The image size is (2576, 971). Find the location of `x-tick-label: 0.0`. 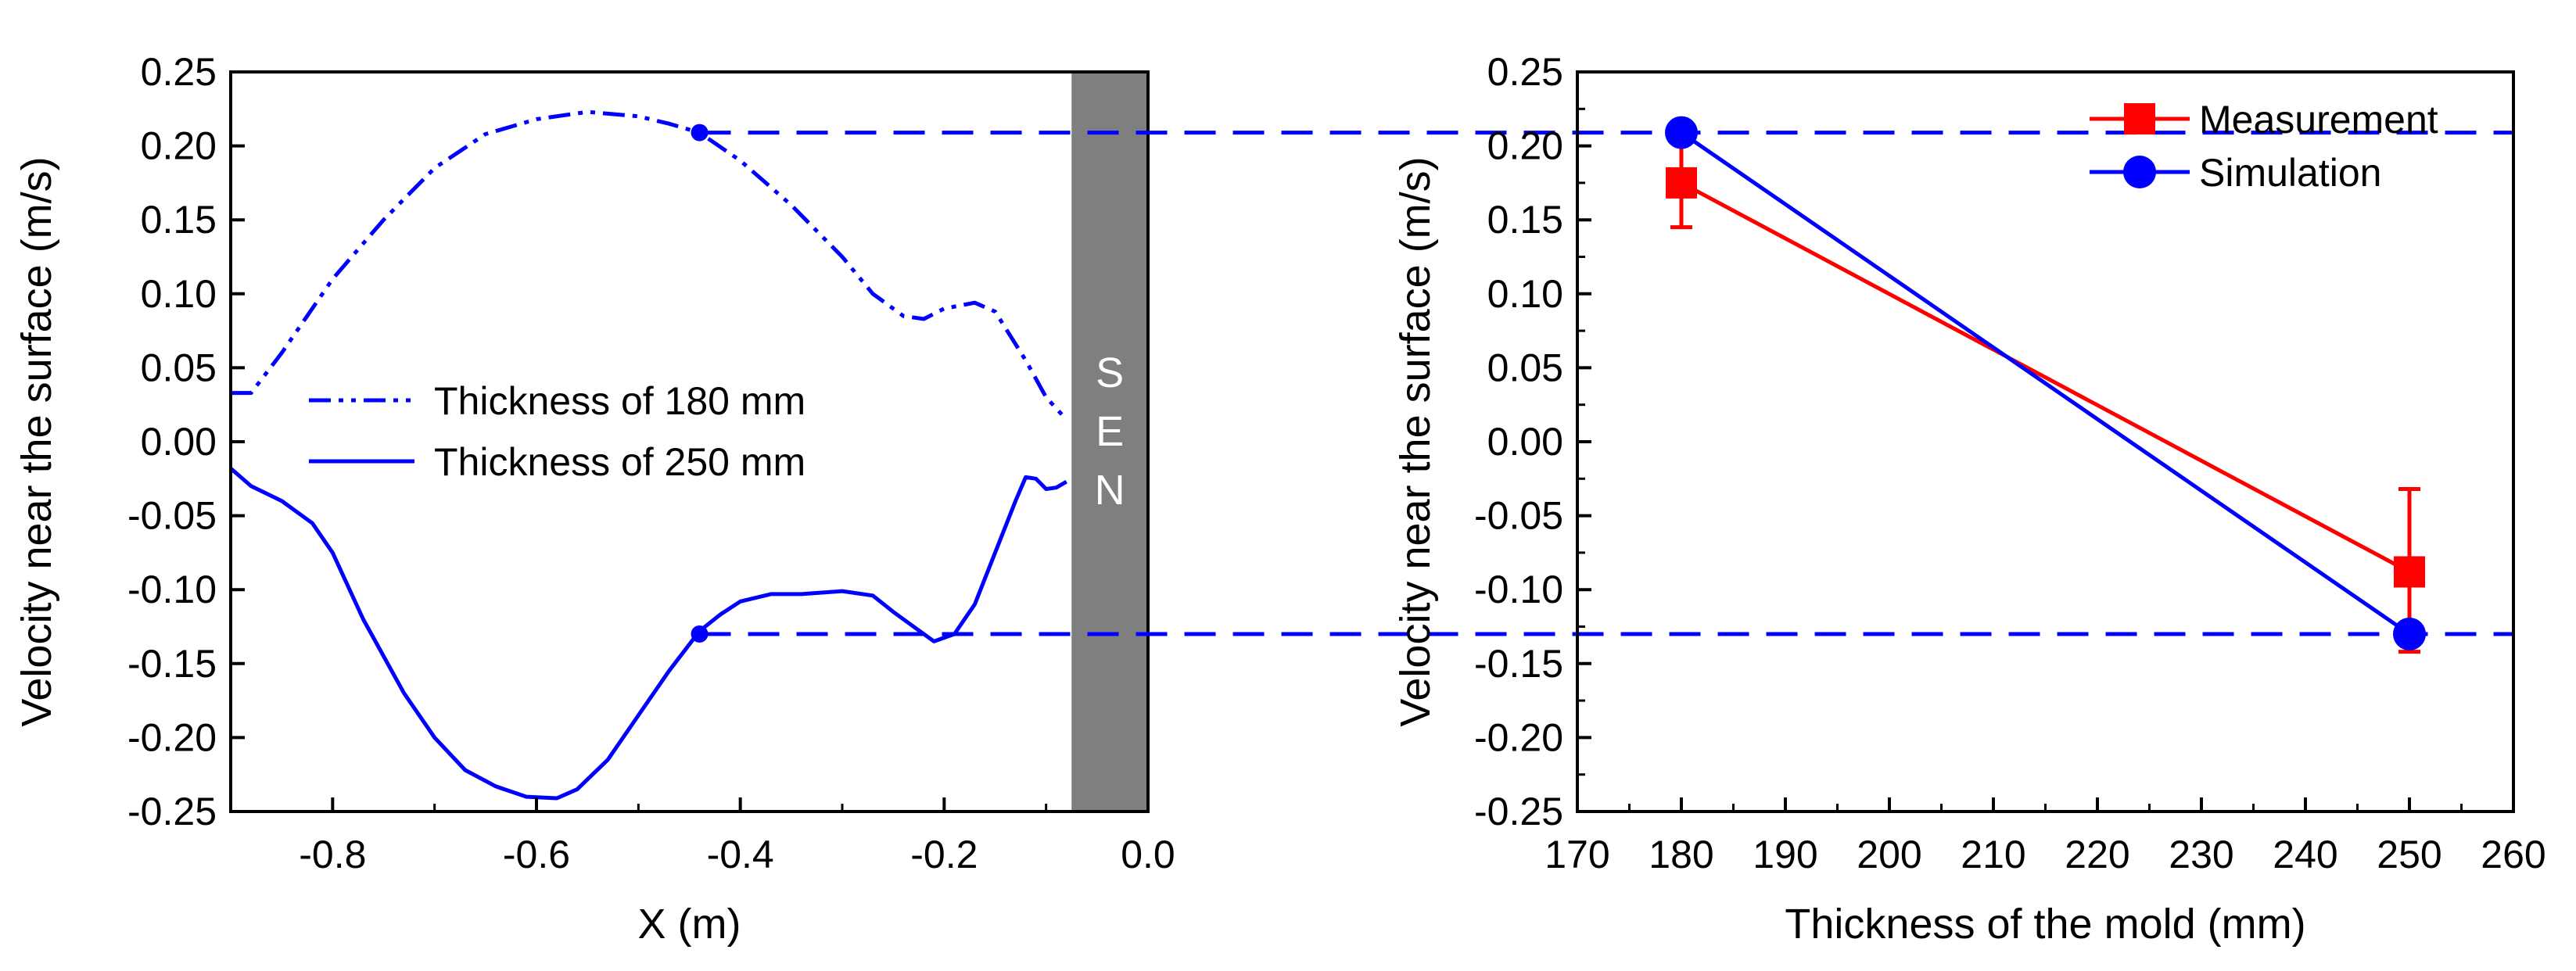

x-tick-label: 0.0 is located at coordinates (1148, 854).